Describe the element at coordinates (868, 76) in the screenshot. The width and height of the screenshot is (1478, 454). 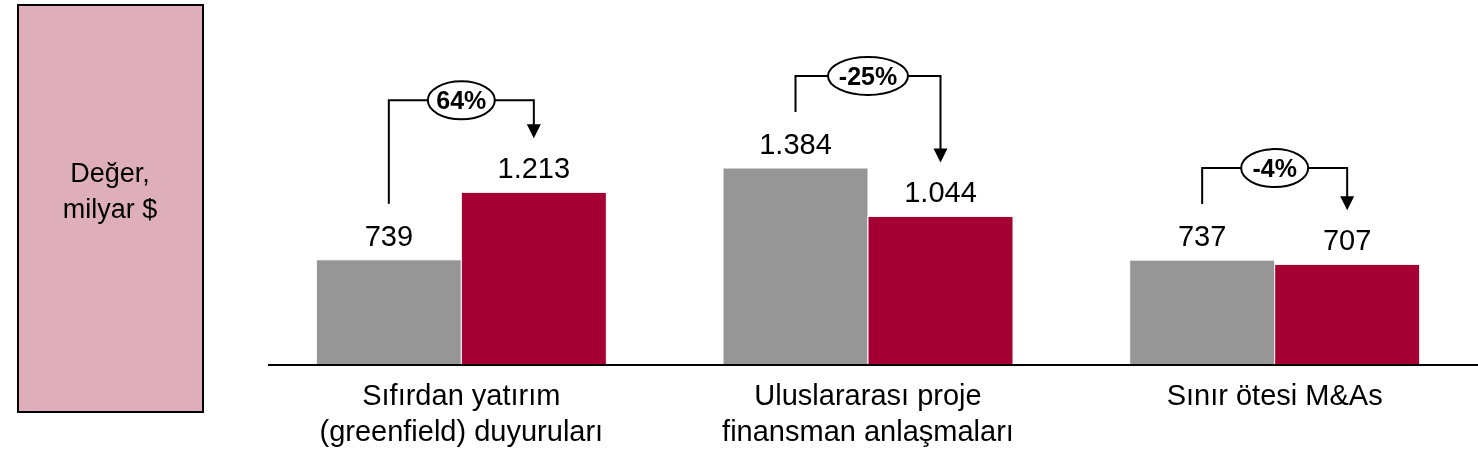
I see `text: -25%` at that location.